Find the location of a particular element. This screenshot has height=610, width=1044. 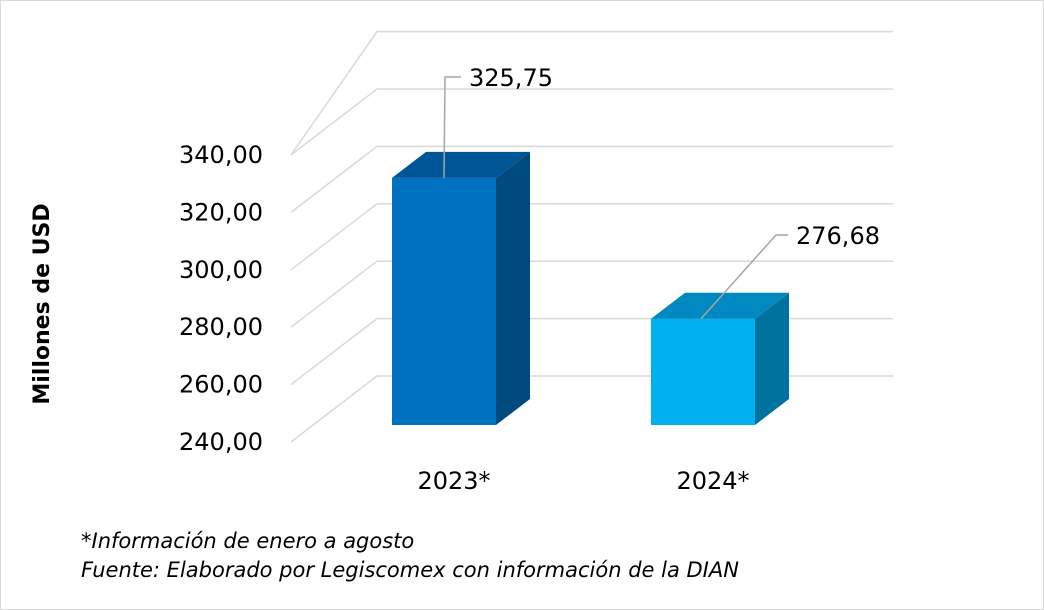

y-tick-label: 260,00 is located at coordinates (221, 385).